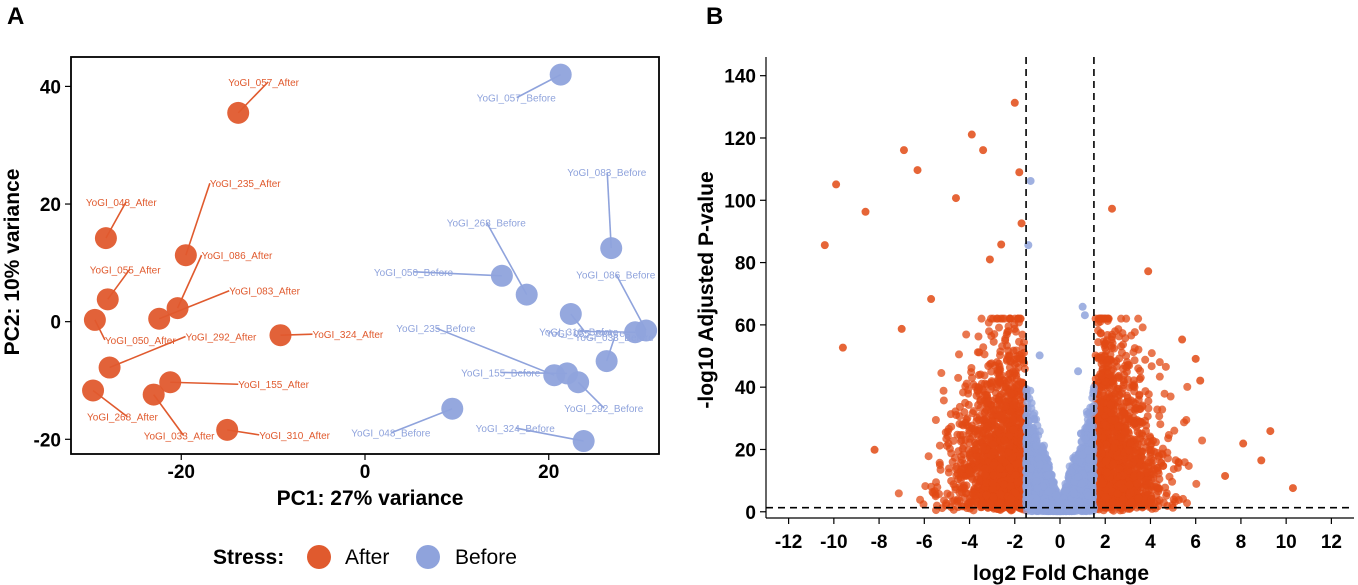  What do you see at coordinates (1331, 542) in the screenshot?
I see `volcano-x-tick-label: 12` at bounding box center [1331, 542].